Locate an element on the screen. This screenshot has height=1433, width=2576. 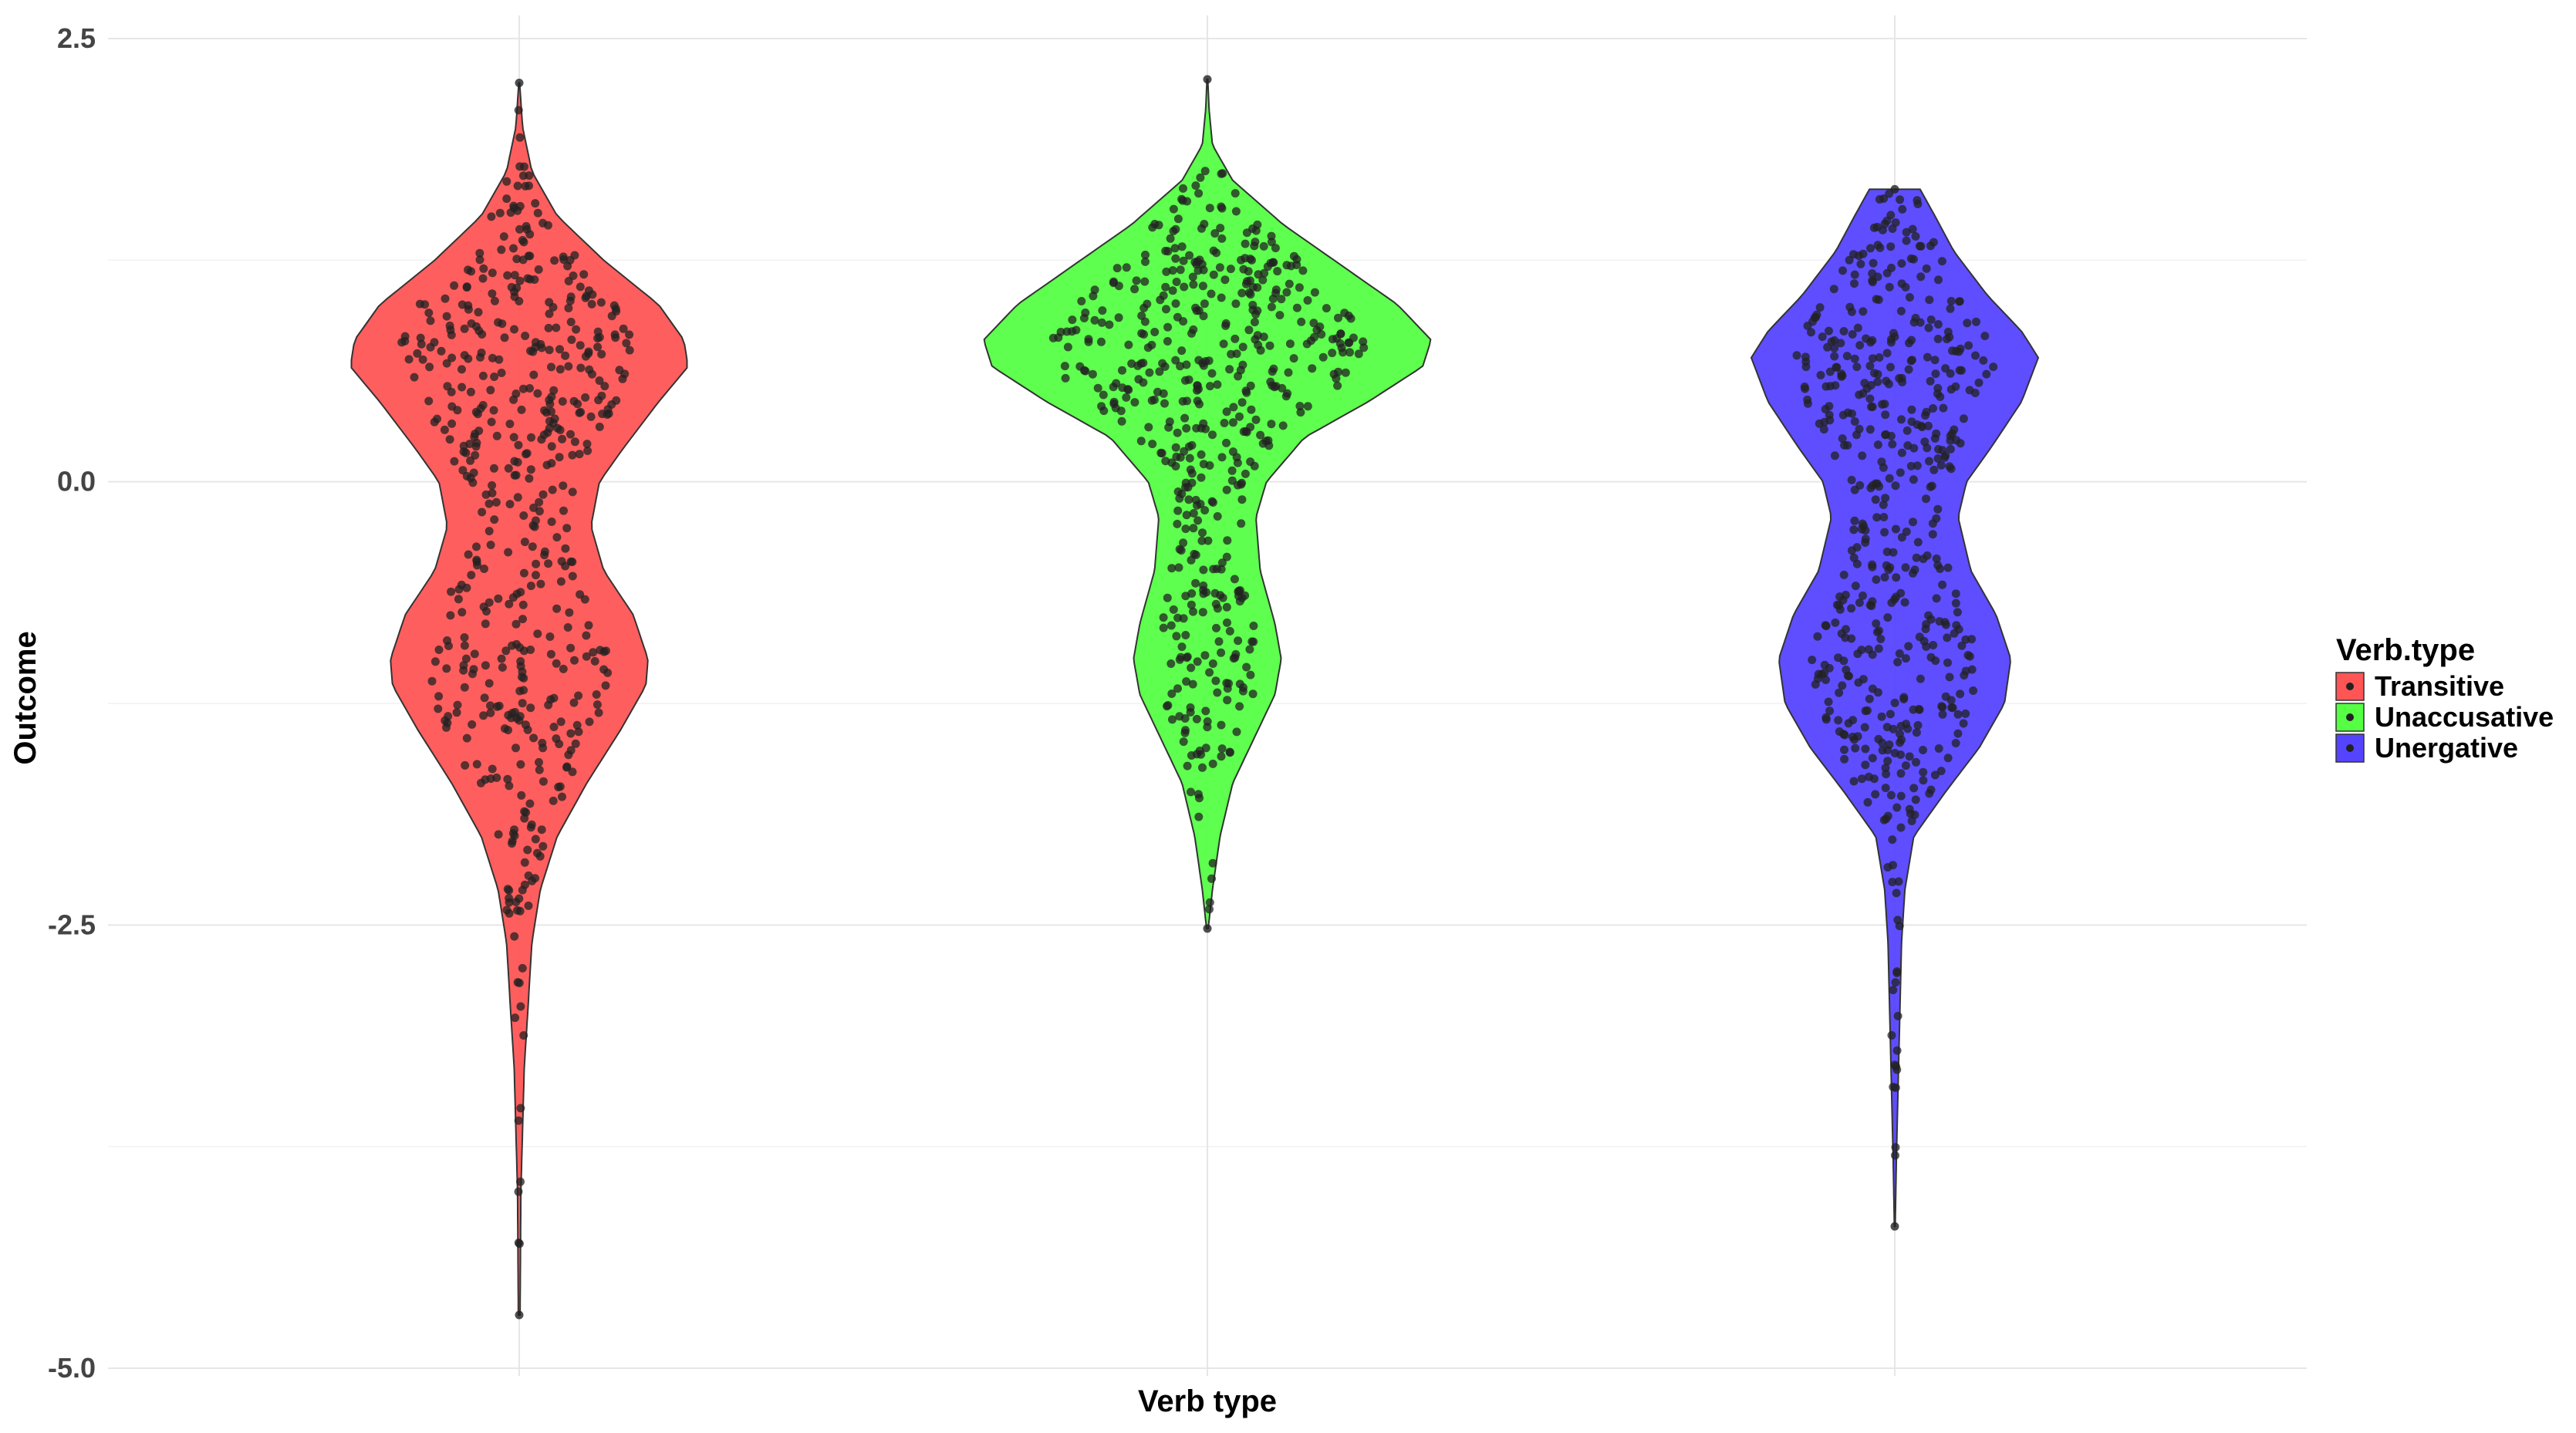
legend-title: Verb.type is located at coordinates (2405, 650).